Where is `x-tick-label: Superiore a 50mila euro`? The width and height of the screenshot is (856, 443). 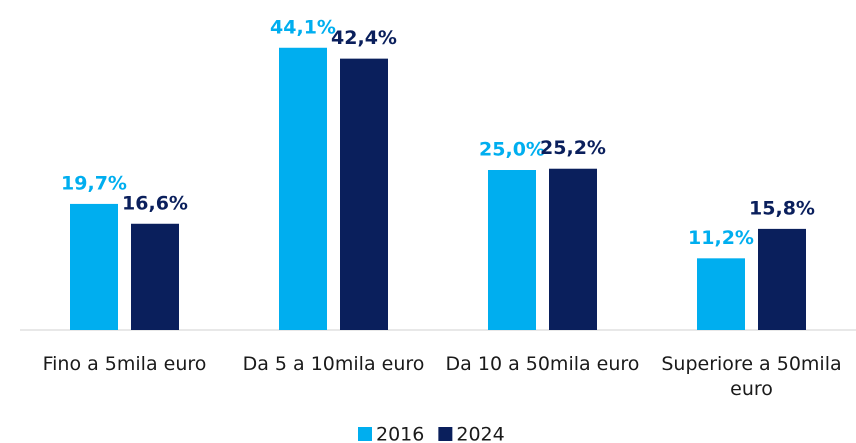 x-tick-label: Superiore a 50mila euro is located at coordinates (751, 376).